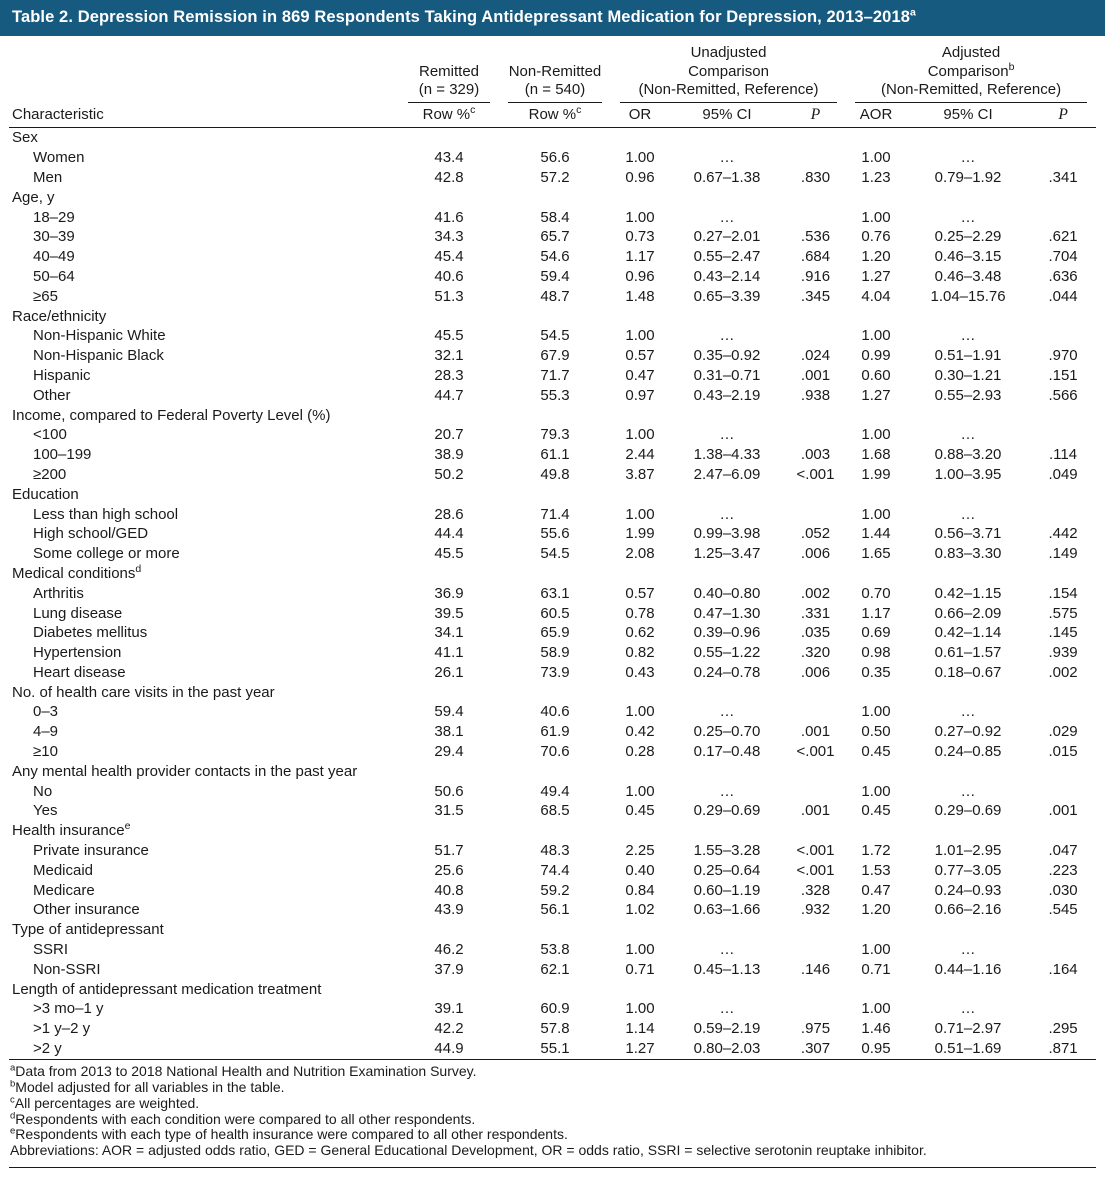  What do you see at coordinates (876, 115) in the screenshot?
I see `col-aor: AOR` at bounding box center [876, 115].